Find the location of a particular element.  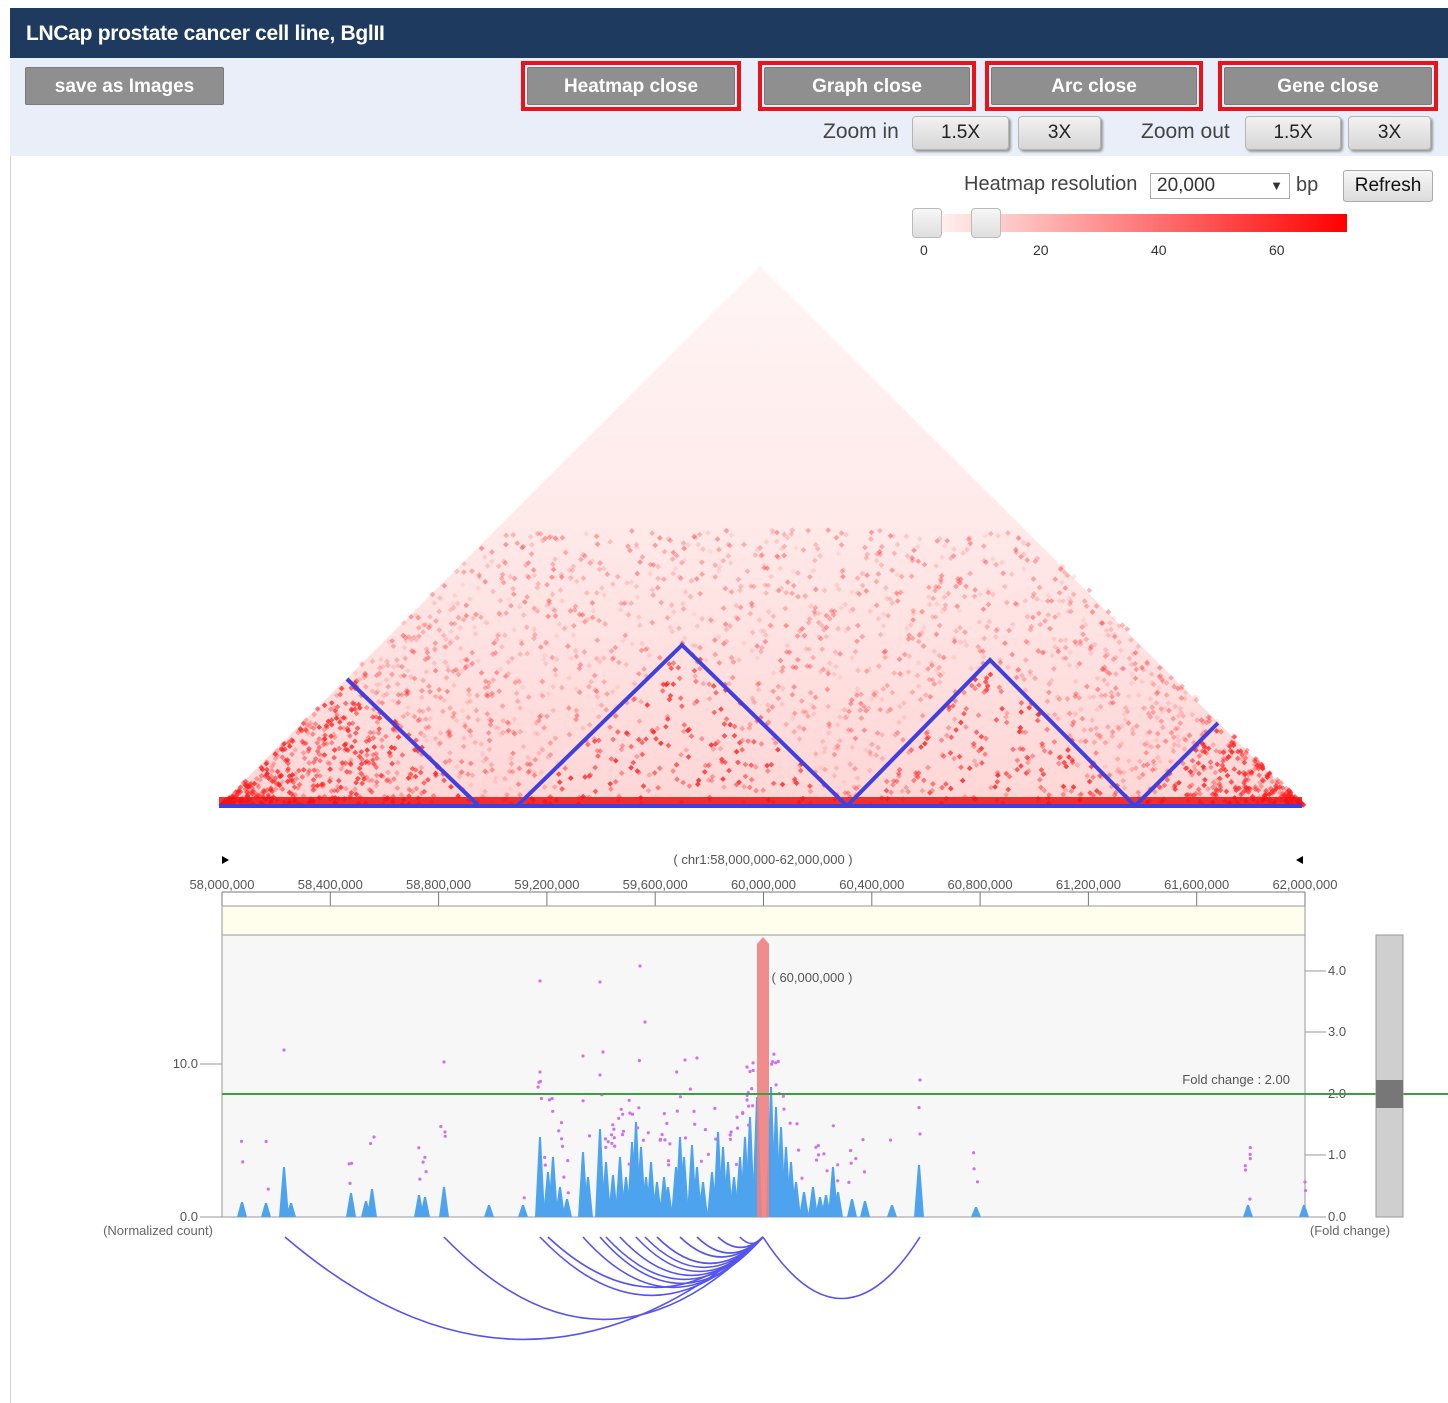

graph-close-button: Graph close is located at coordinates (867, 86).